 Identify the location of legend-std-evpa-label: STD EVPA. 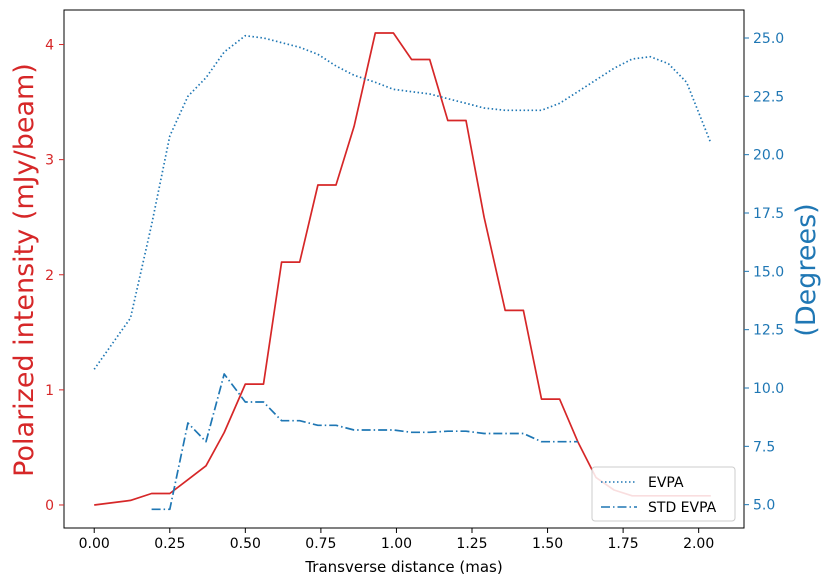
(682, 508).